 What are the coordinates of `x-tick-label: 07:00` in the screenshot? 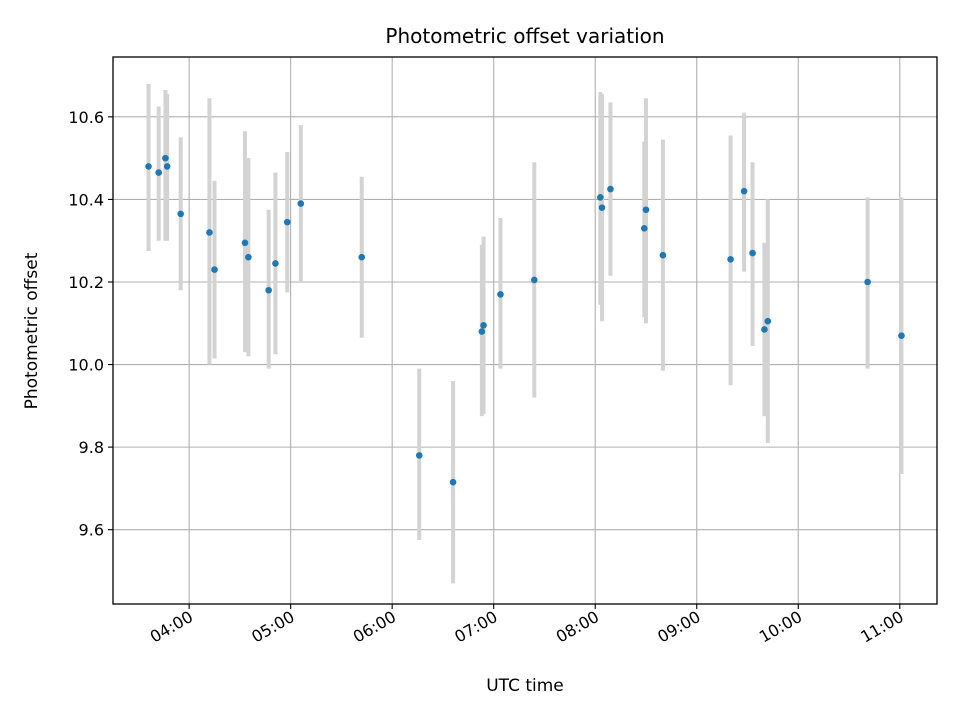 It's located at (475, 627).